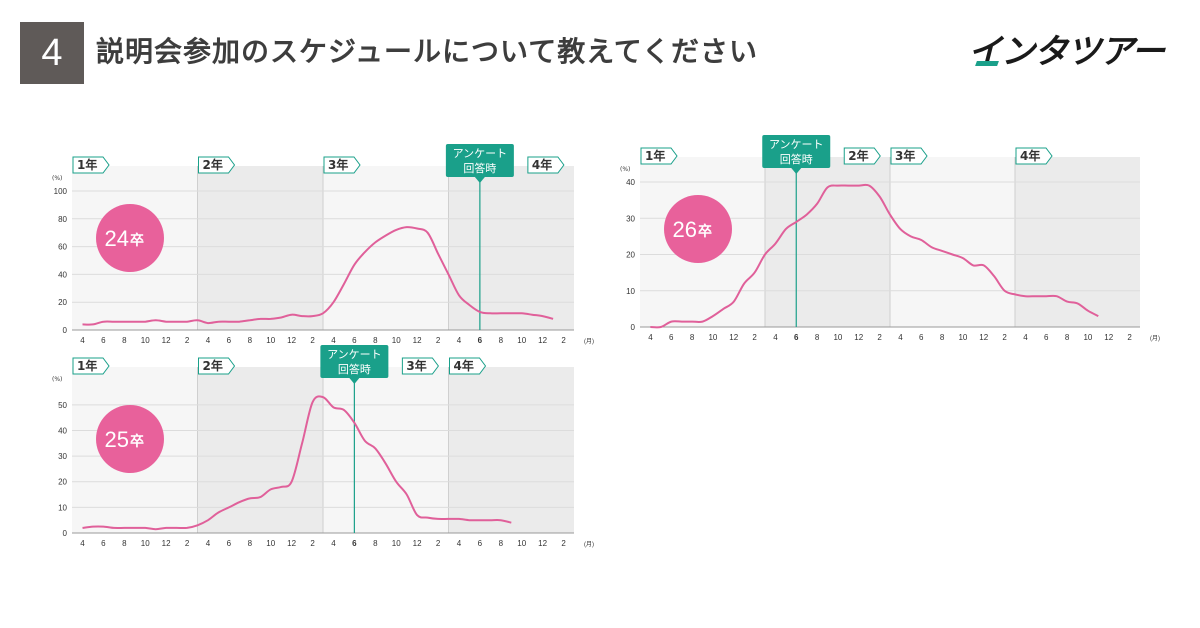 The image size is (1200, 628). I want to click on y-tick-label: 100, so click(61, 191).